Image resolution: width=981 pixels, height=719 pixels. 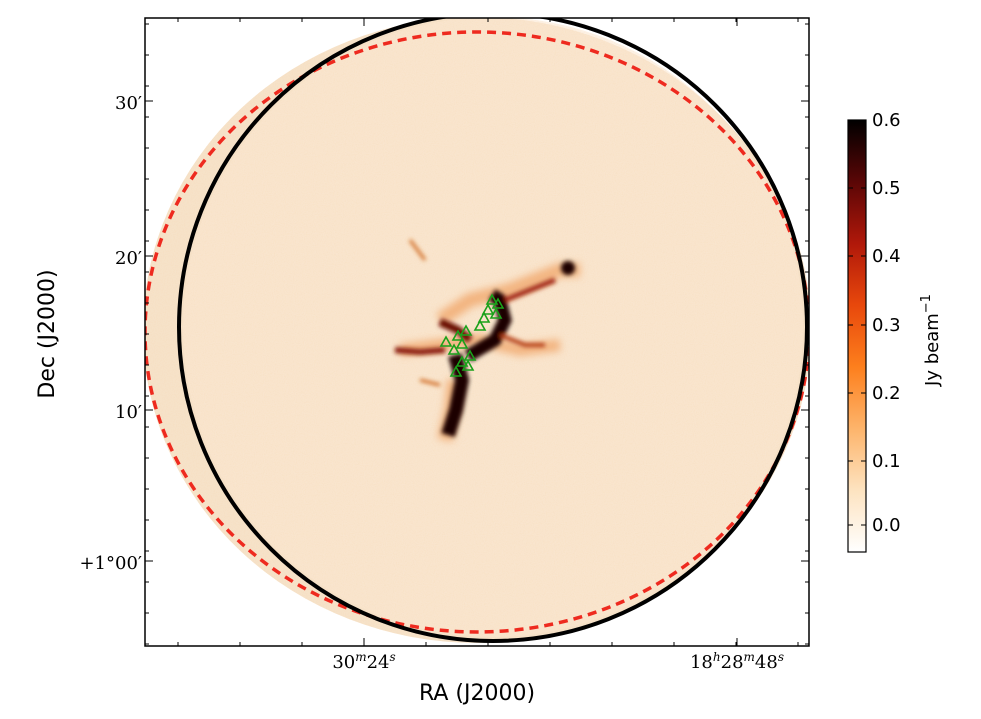 What do you see at coordinates (363, 661) in the screenshot?
I see `x-tick-label: 30m24s` at bounding box center [363, 661].